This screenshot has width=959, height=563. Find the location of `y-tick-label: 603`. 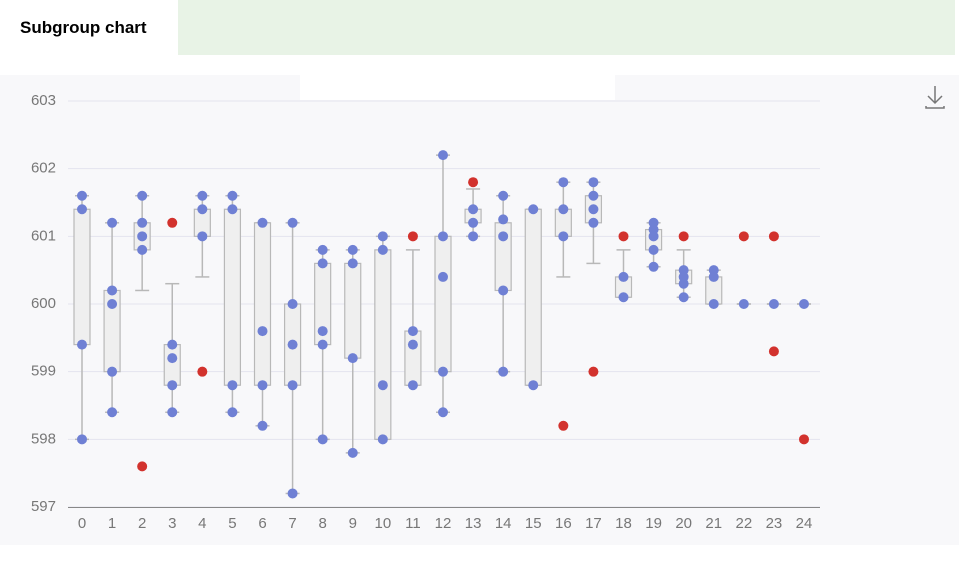

y-tick-label: 603 is located at coordinates (43, 100).